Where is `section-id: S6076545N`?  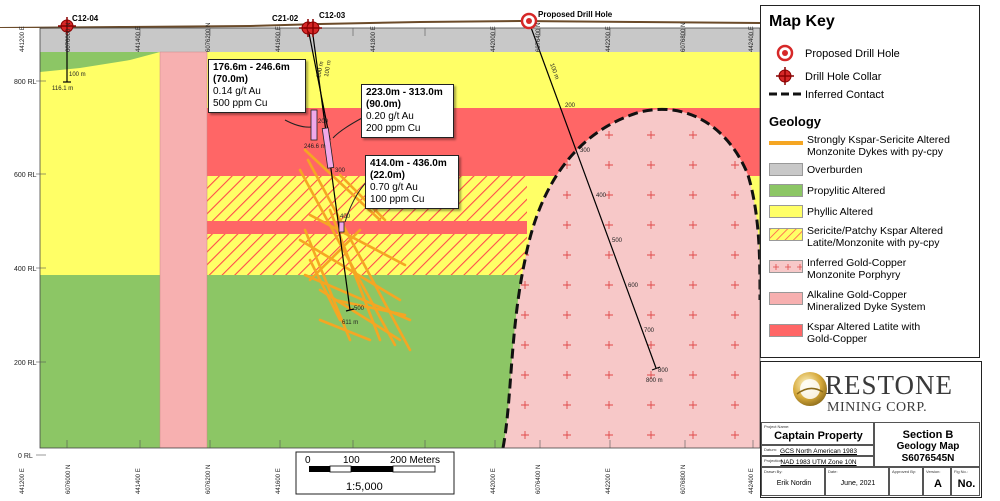 section-id: S6076545N is located at coordinates (928, 458).